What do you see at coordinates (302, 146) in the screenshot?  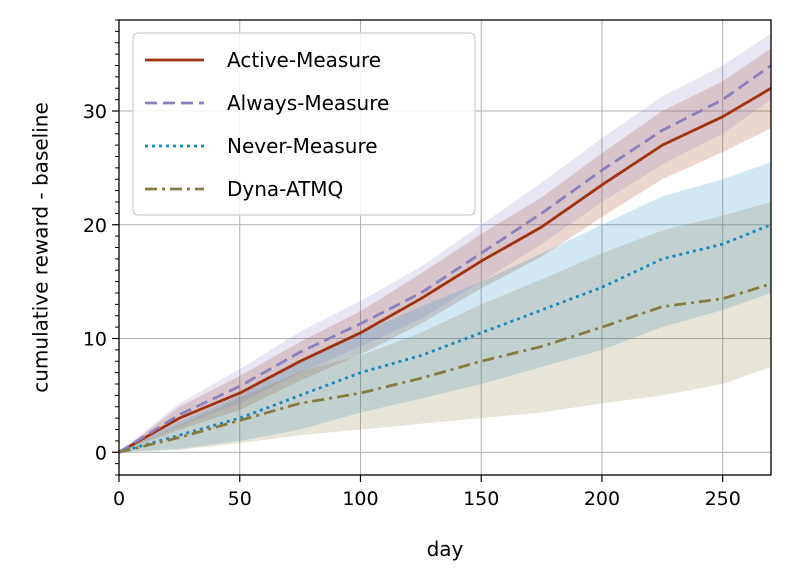 I see `legend-label: Never-Measure` at bounding box center [302, 146].